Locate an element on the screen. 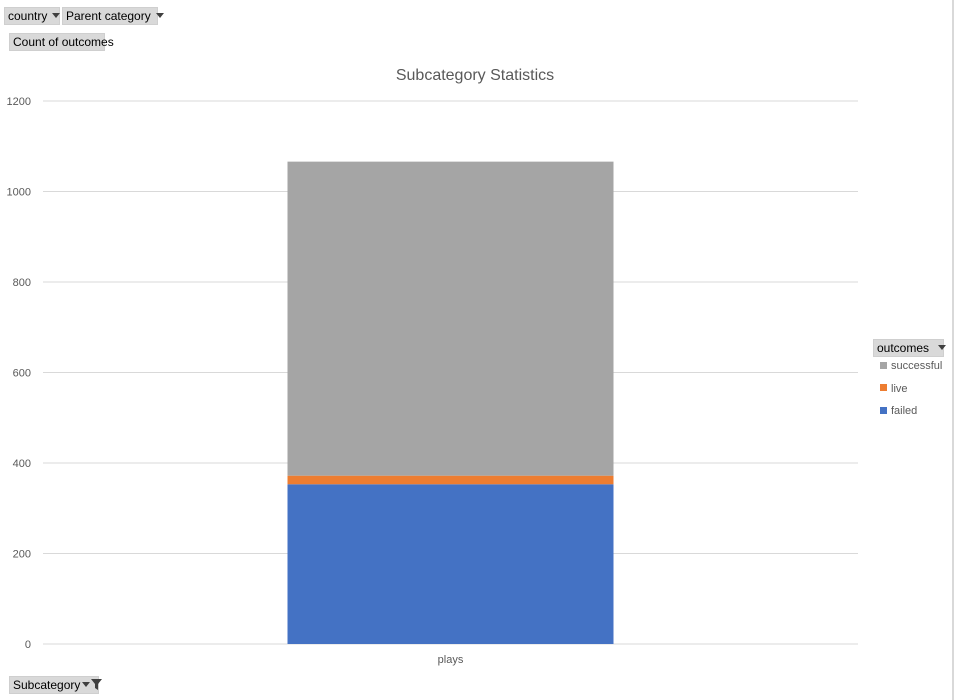 Image resolution: width=954 pixels, height=700 pixels. y-tick-label: 400 is located at coordinates (22, 464).